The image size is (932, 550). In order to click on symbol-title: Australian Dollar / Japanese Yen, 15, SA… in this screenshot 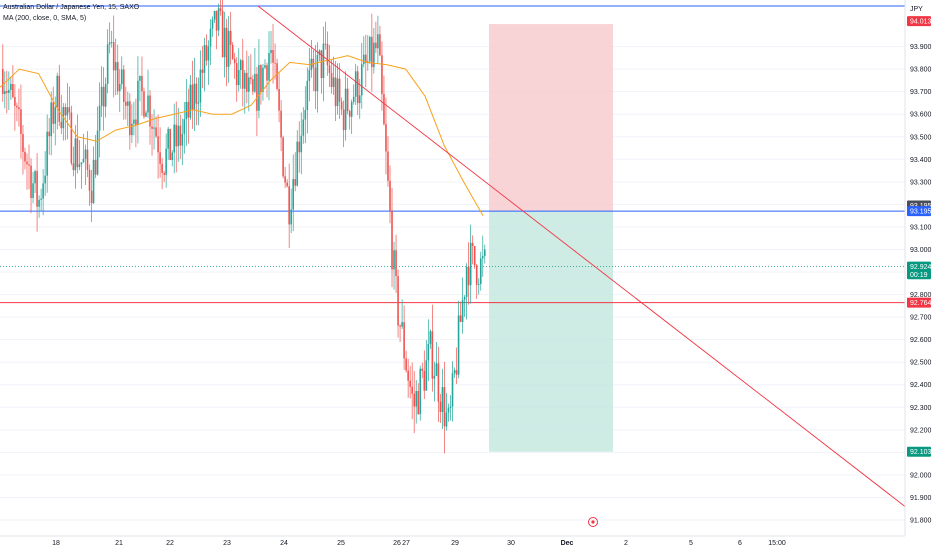, I will do `click(71, 7)`.